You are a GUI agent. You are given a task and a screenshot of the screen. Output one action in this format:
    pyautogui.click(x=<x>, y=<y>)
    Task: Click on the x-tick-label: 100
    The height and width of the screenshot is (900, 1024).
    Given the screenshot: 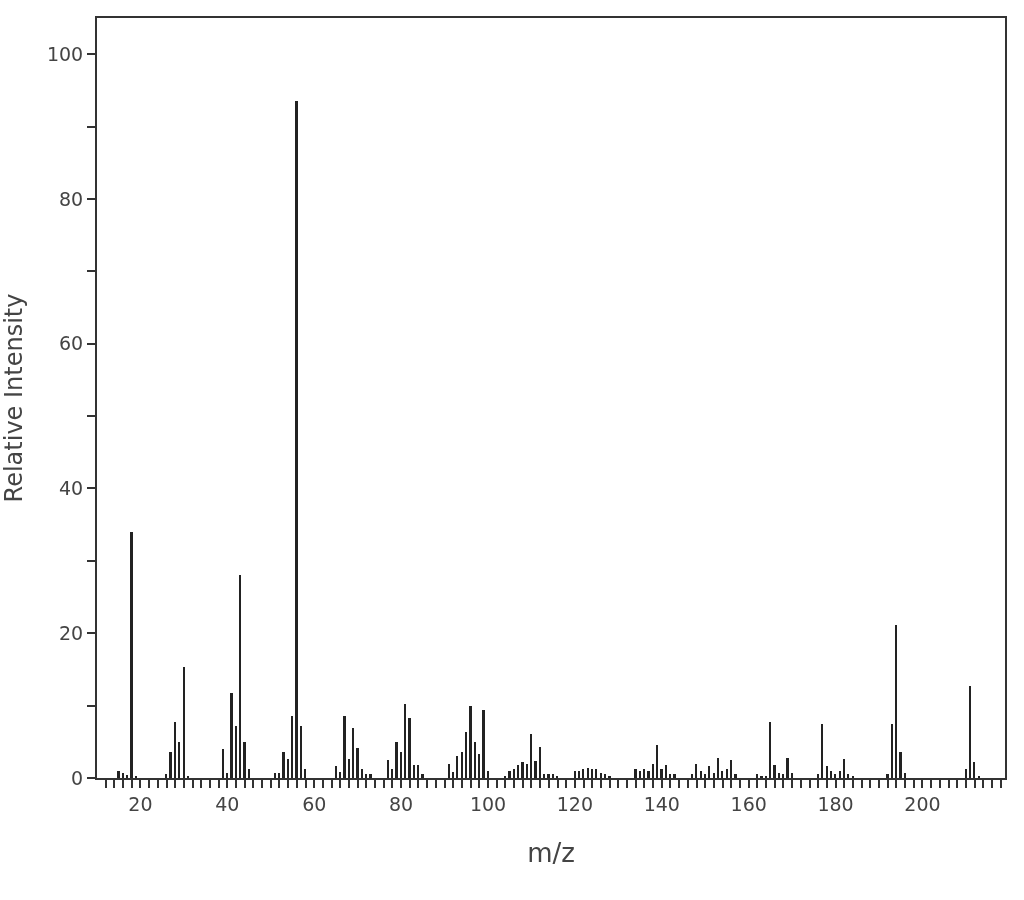 What is the action you would take?
    pyautogui.click(x=488, y=803)
    